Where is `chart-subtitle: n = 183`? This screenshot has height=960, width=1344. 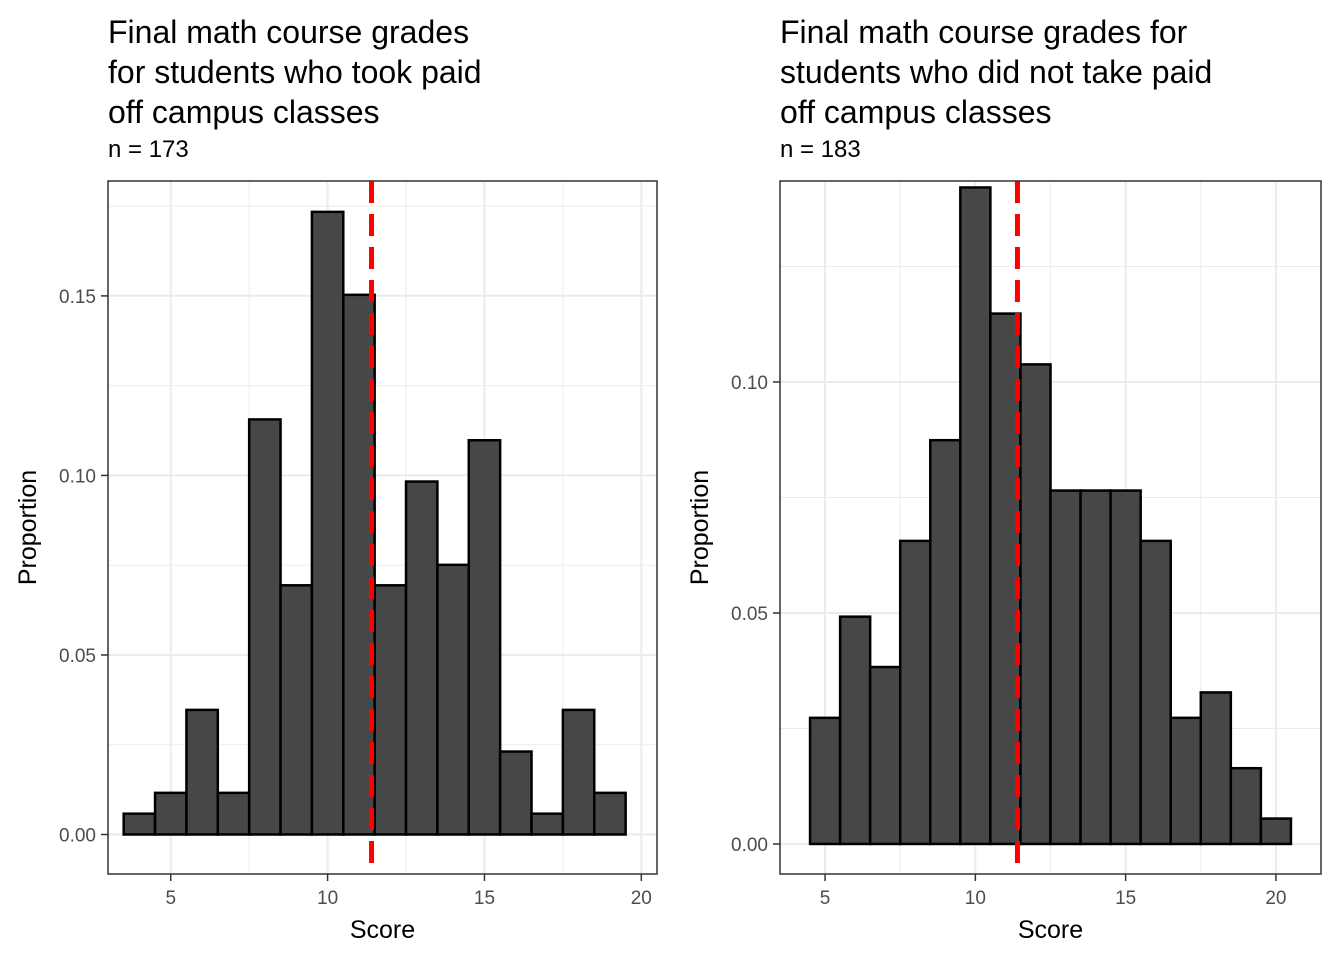 chart-subtitle: n = 183 is located at coordinates (820, 149).